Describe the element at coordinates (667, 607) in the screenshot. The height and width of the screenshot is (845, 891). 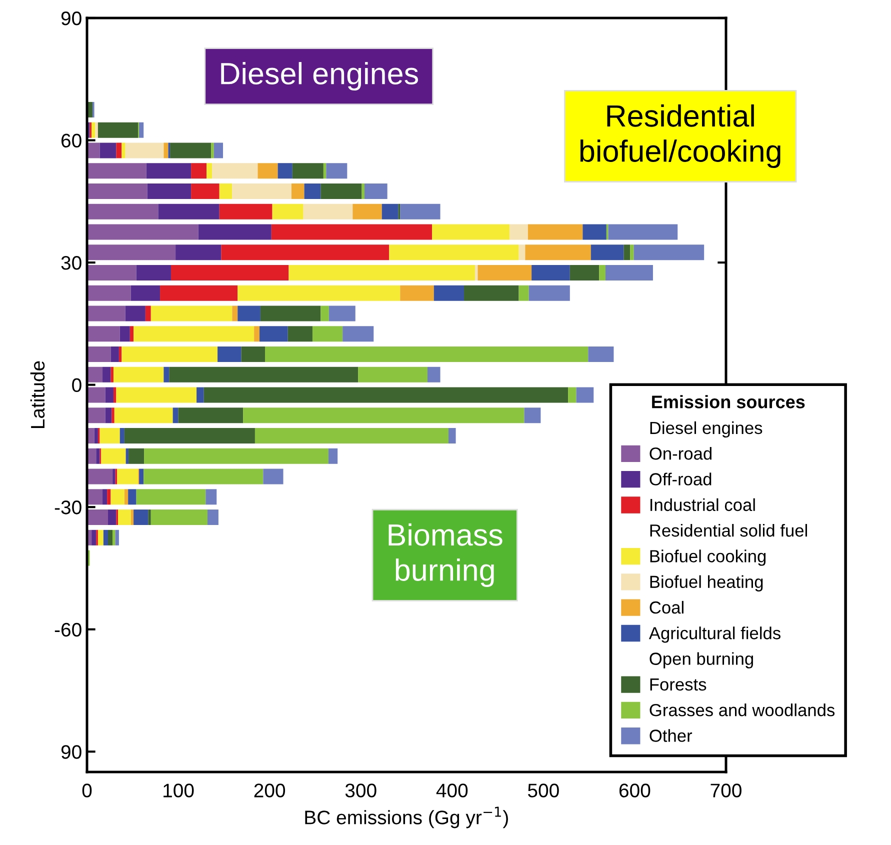
I see `legend-label: Coal` at that location.